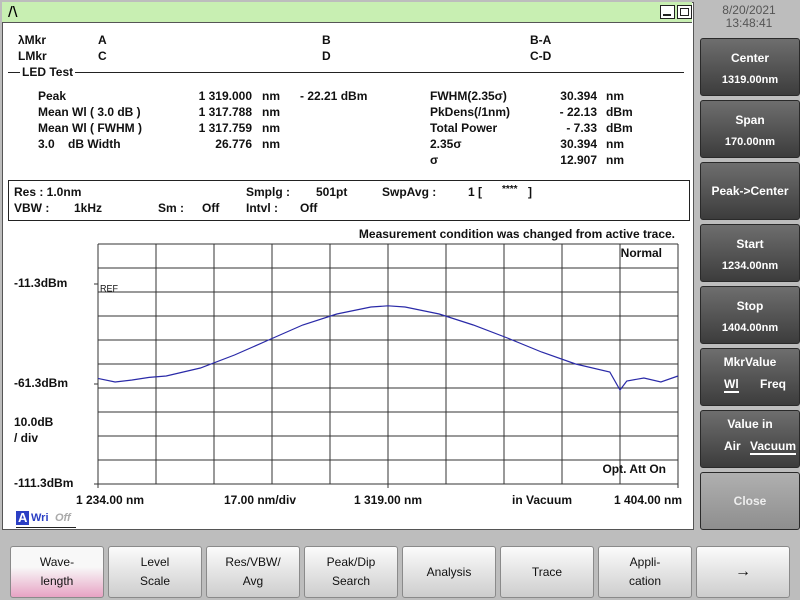 This screenshot has height=600, width=800. What do you see at coordinates (63, 518) in the screenshot?
I see `trace-state: Off` at bounding box center [63, 518].